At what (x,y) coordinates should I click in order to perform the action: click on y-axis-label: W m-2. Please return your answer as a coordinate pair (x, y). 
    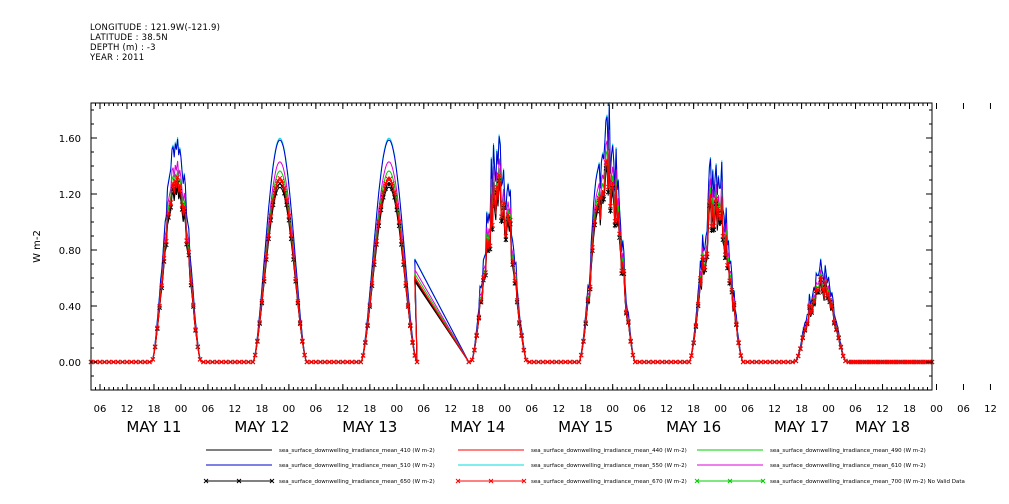
    Looking at the image, I should click on (37, 246).